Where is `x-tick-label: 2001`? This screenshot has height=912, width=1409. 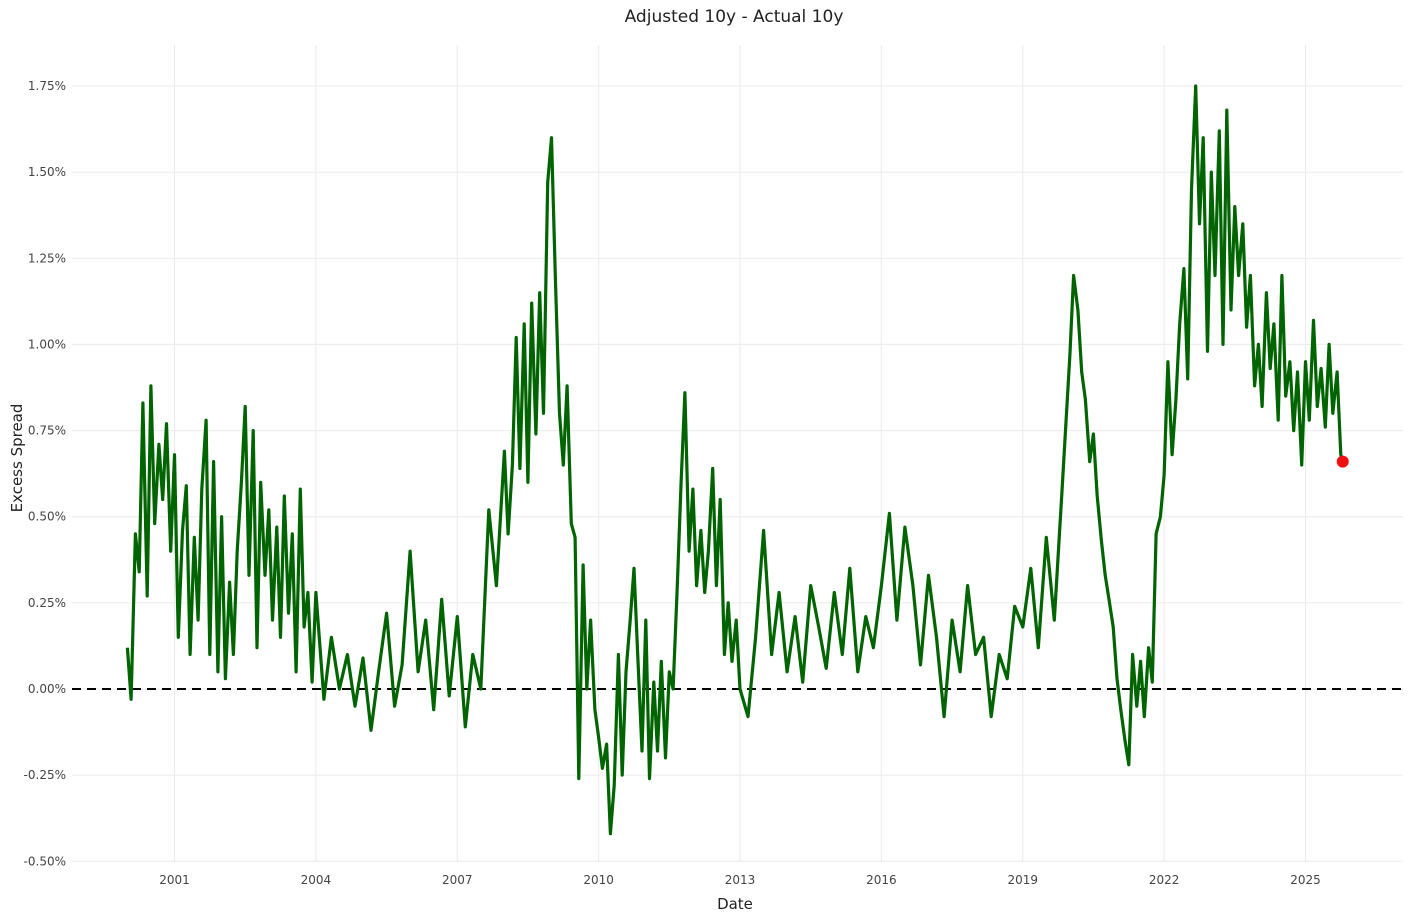 x-tick-label: 2001 is located at coordinates (174, 880).